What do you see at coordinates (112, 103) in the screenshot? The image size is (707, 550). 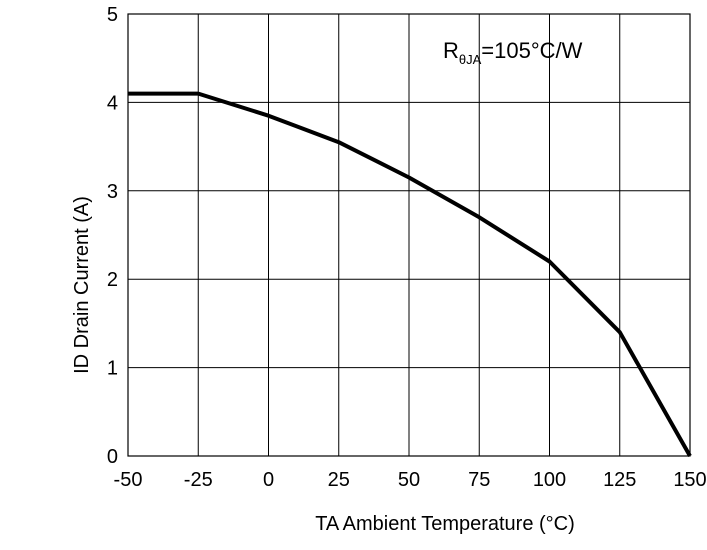 I see `y-tick-label-4: 4` at bounding box center [112, 103].